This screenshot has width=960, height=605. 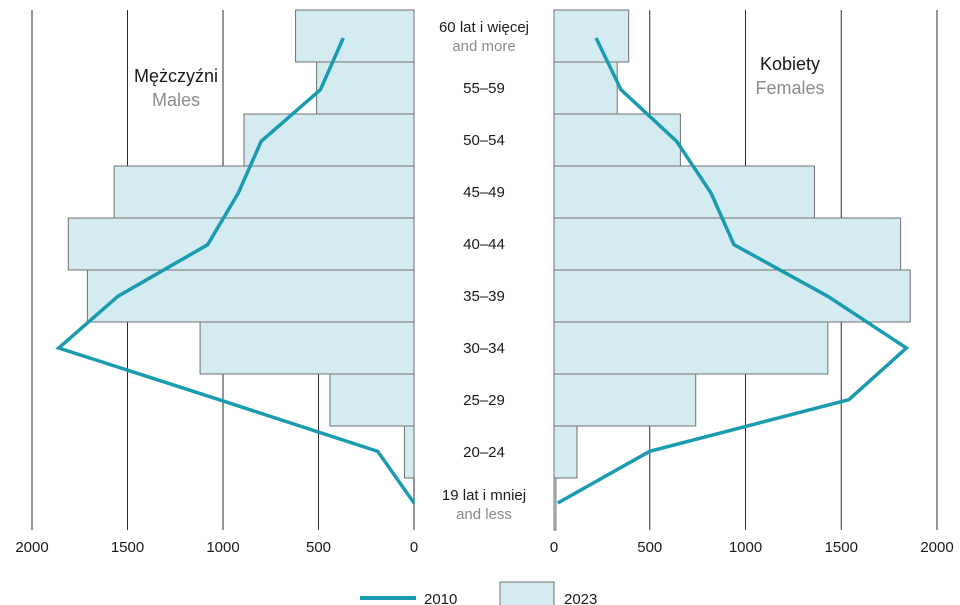 What do you see at coordinates (478, 593) in the screenshot?
I see `legend: 2010 2023` at bounding box center [478, 593].